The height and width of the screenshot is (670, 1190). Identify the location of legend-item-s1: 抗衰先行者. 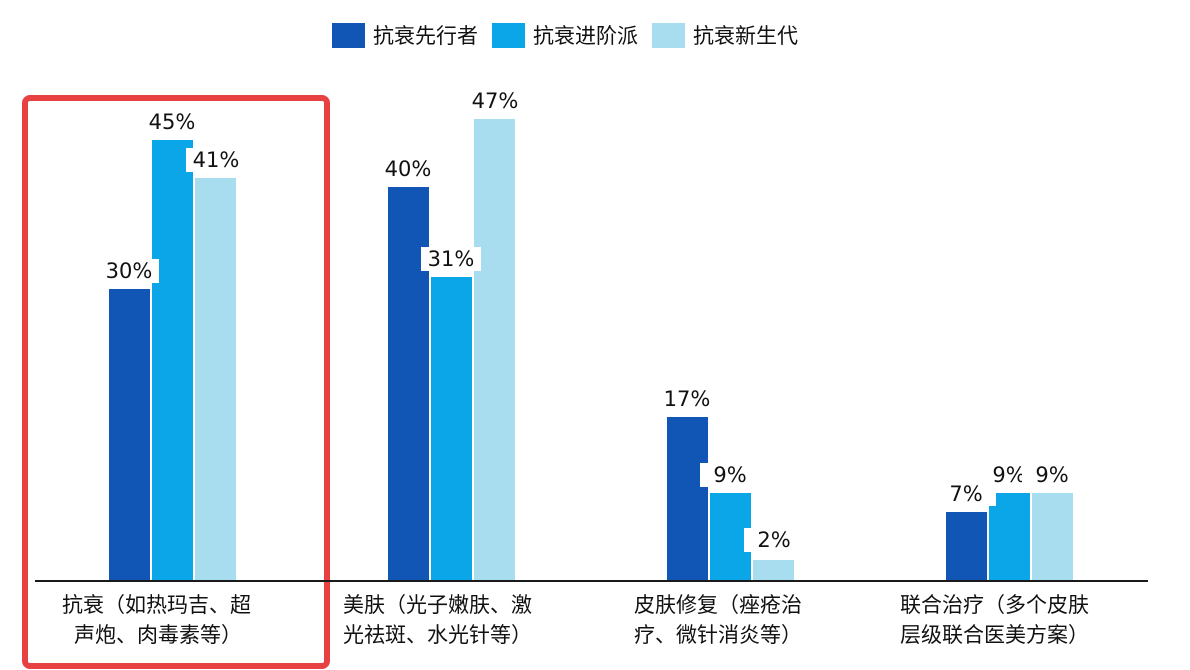
(405, 35).